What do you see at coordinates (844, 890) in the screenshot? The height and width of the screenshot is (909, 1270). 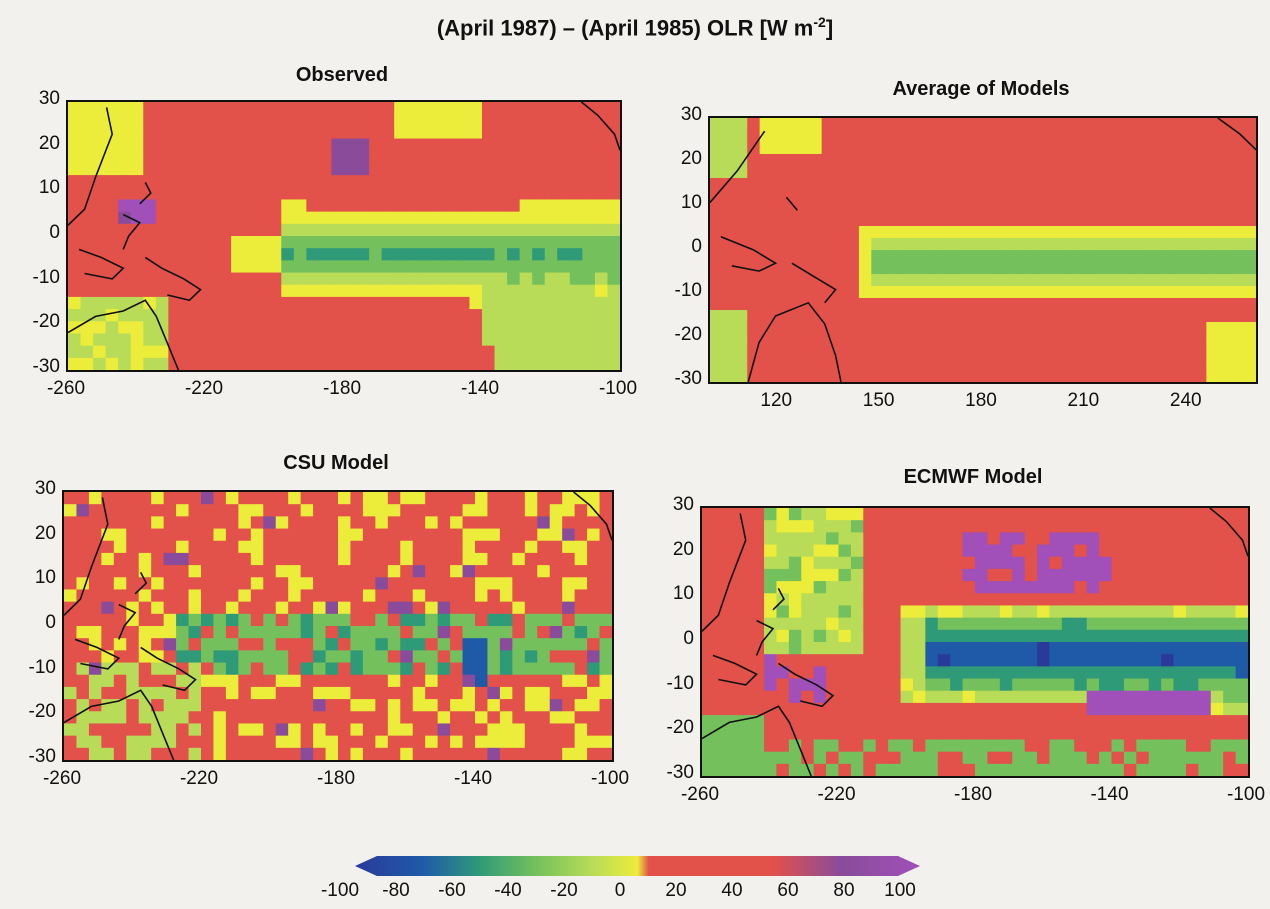 I see `colorbar-tick-label: 80` at bounding box center [844, 890].